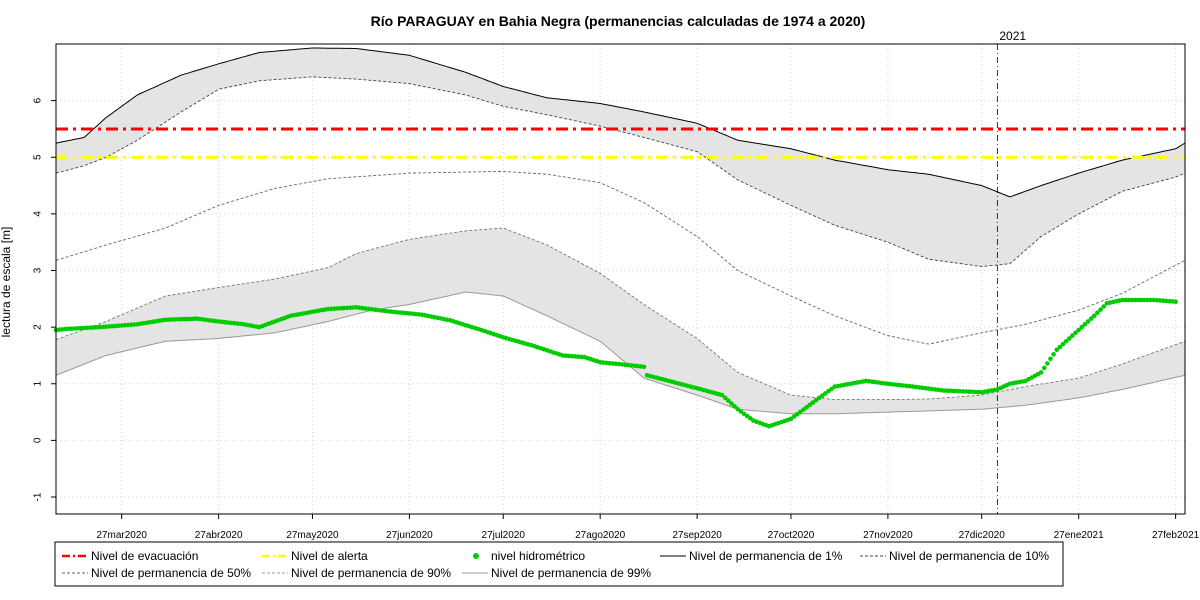 Image resolution: width=1200 pixels, height=600 pixels. What do you see at coordinates (476, 556) in the screenshot?
I see `legend-symbol-point` at bounding box center [476, 556].